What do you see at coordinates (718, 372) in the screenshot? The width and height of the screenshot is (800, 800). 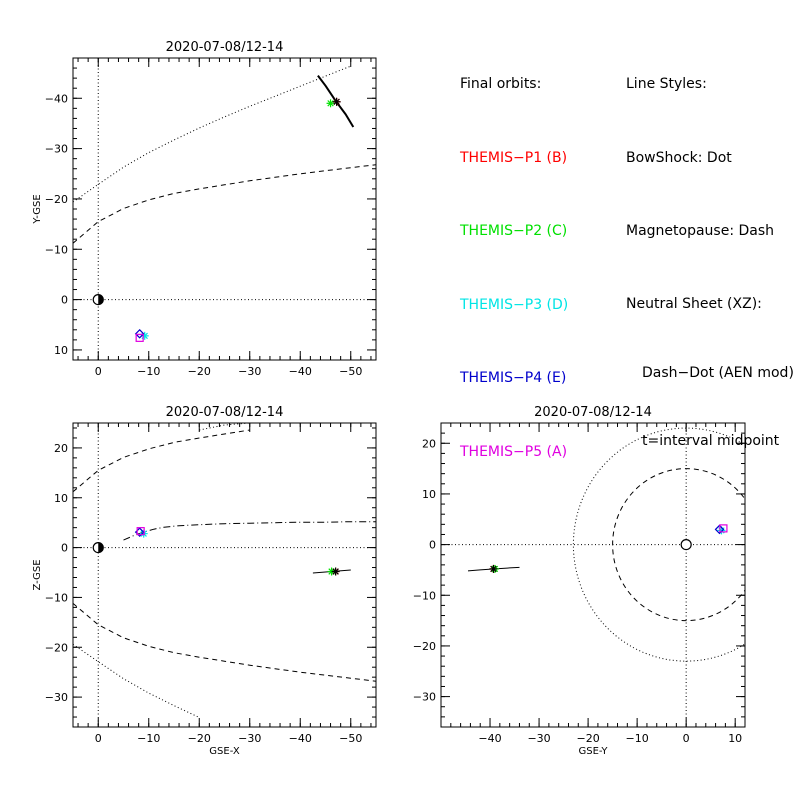 I see `legend-neutral-detail: Dash−Dot (AEN mod)` at bounding box center [718, 372].